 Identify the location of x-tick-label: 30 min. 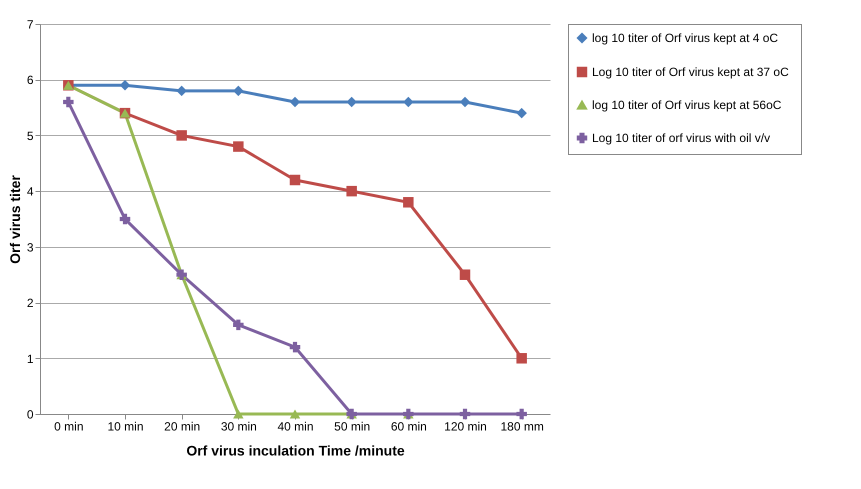
(238, 427).